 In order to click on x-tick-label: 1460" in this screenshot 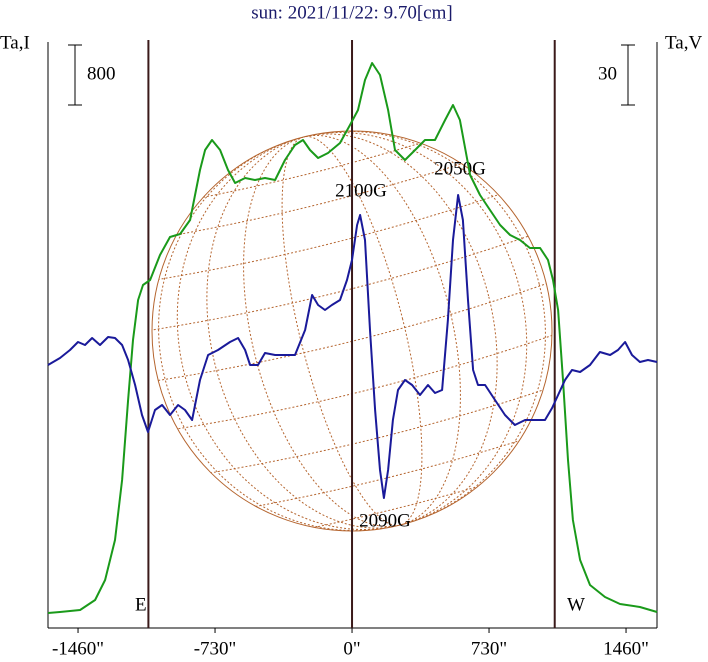, I will do `click(626, 648)`.